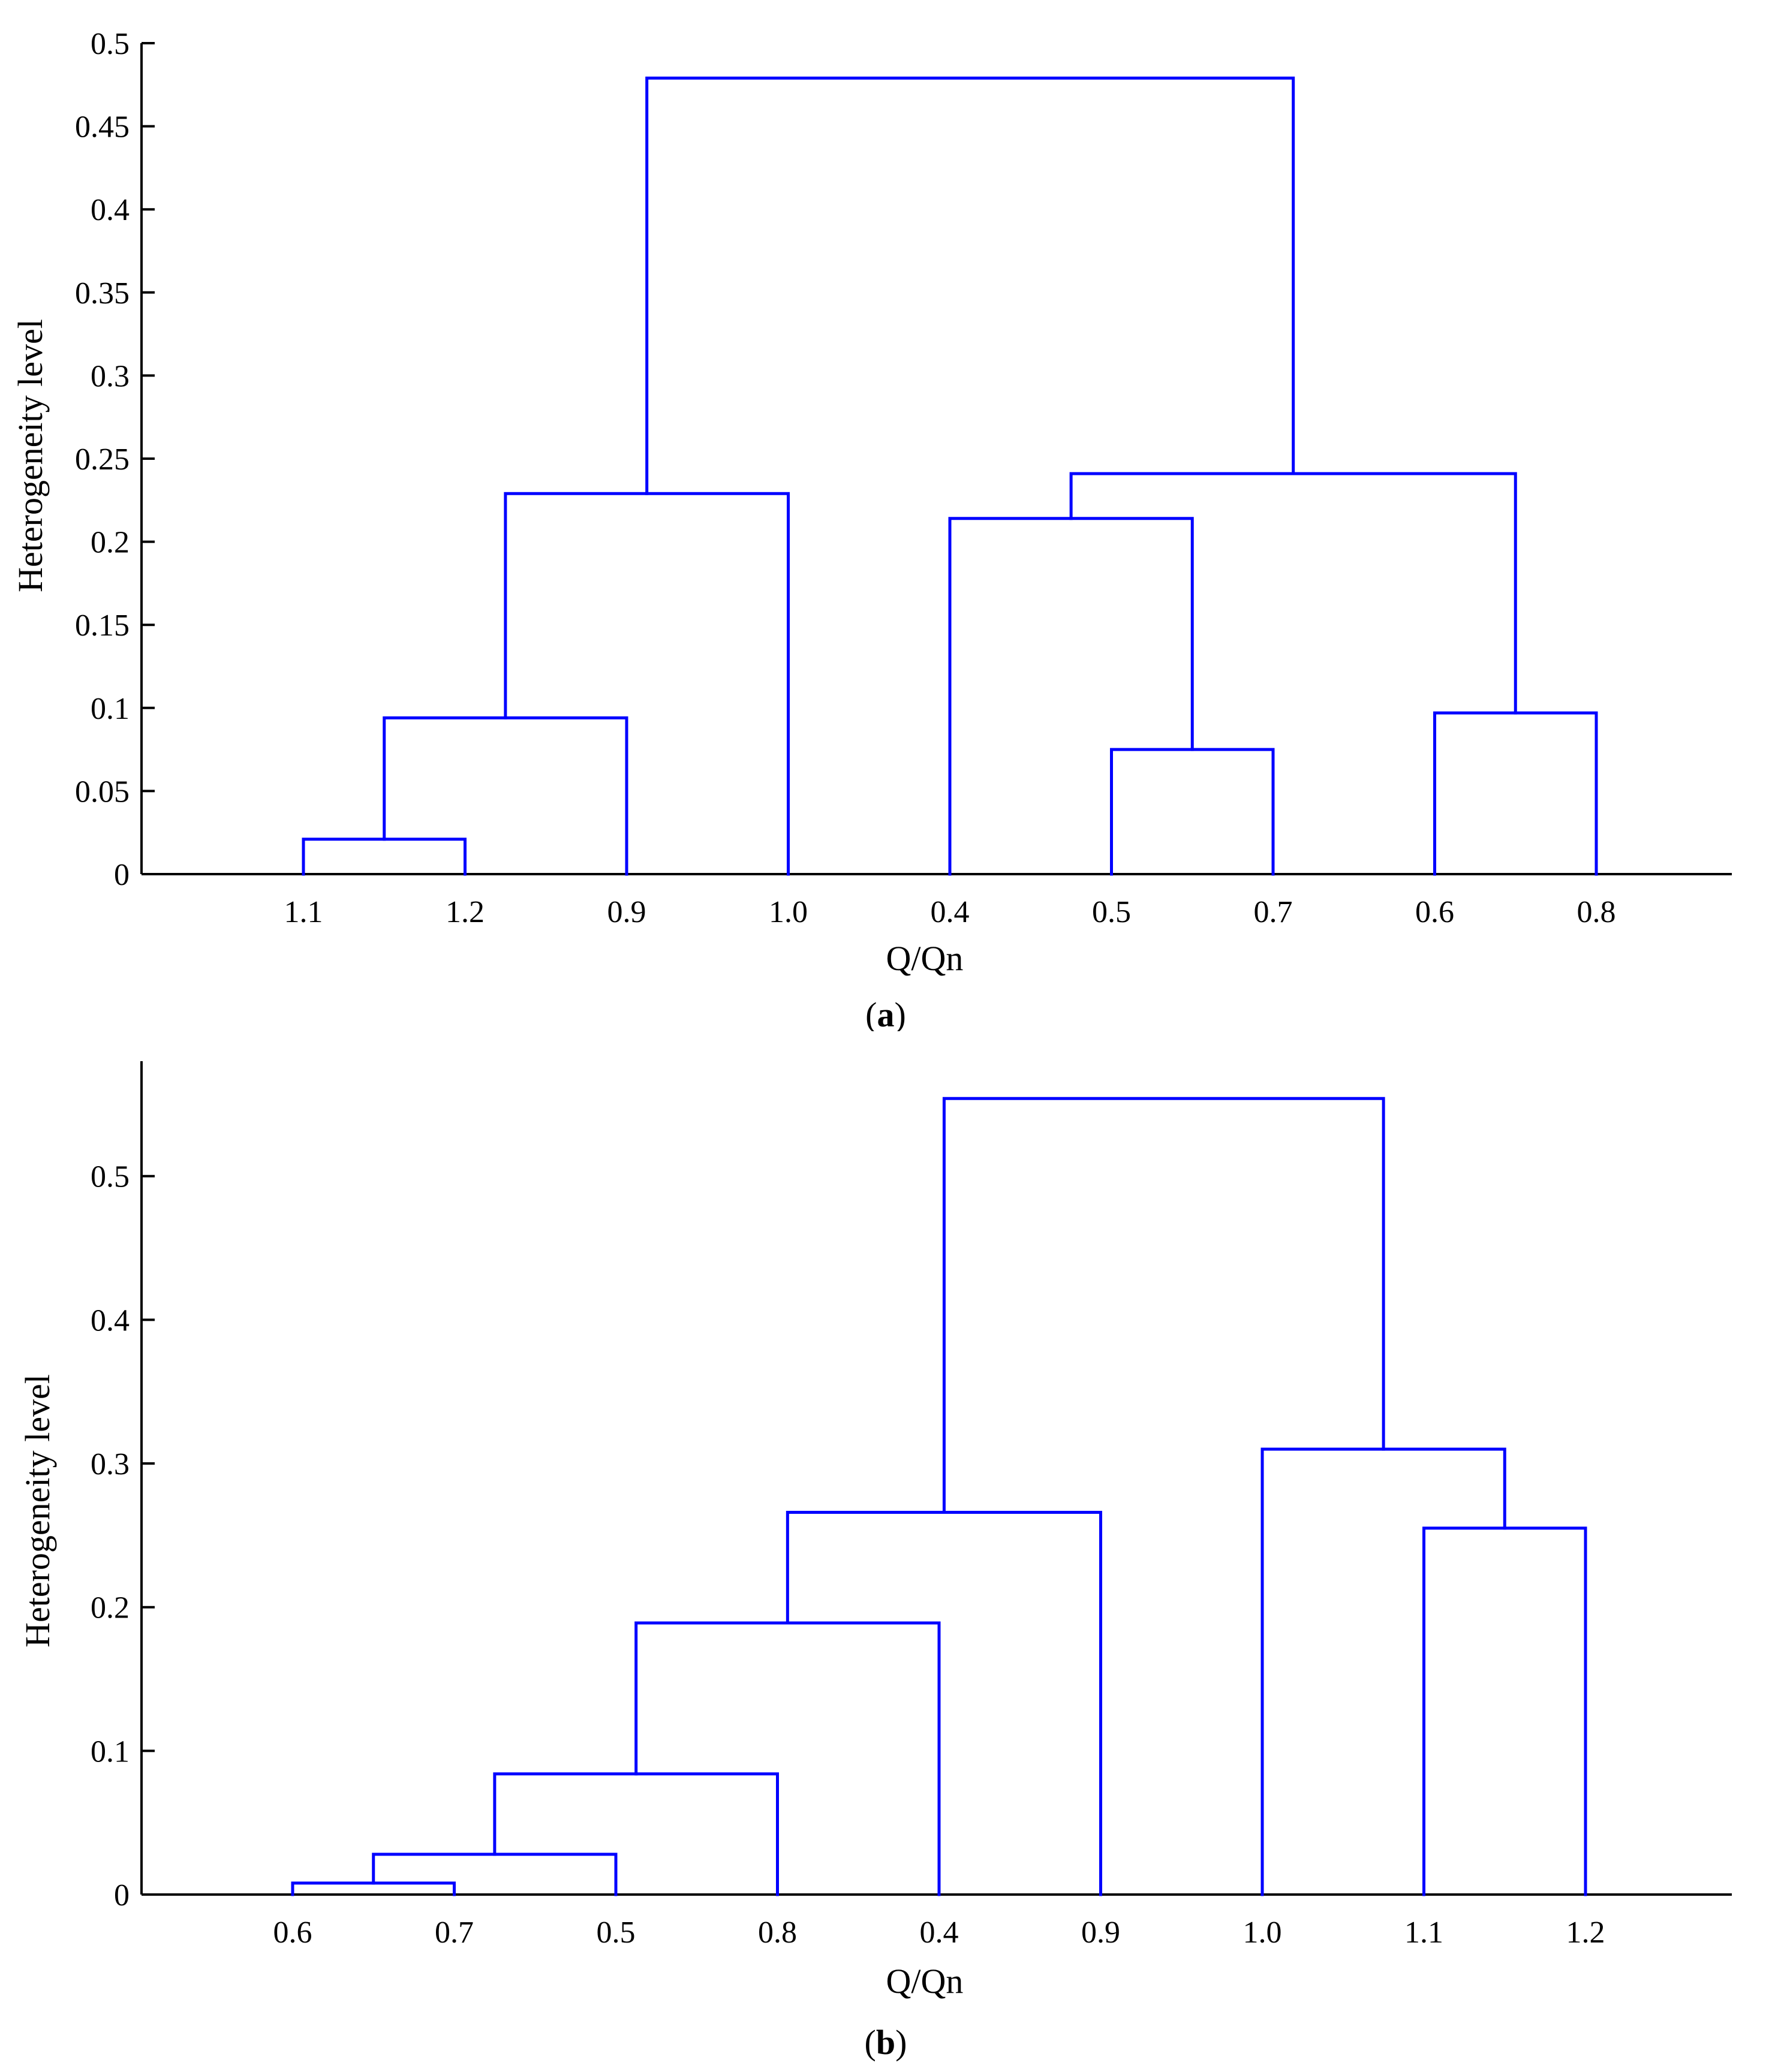 The image size is (1772, 2072). I want to click on y-tick-label-b: 0, so click(122, 1895).